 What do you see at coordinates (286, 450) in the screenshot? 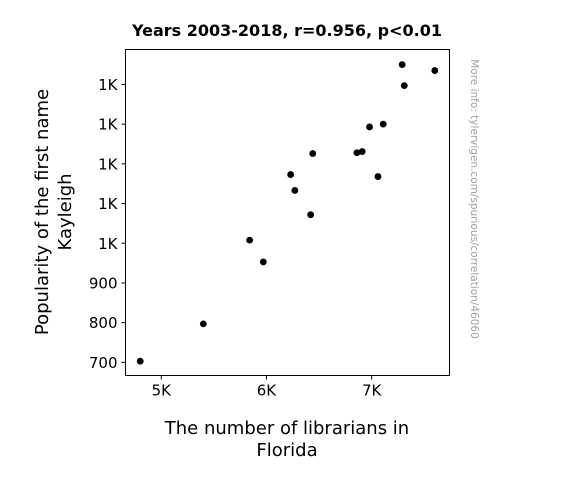
I see `x-axis-label-line2: Florida` at bounding box center [286, 450].